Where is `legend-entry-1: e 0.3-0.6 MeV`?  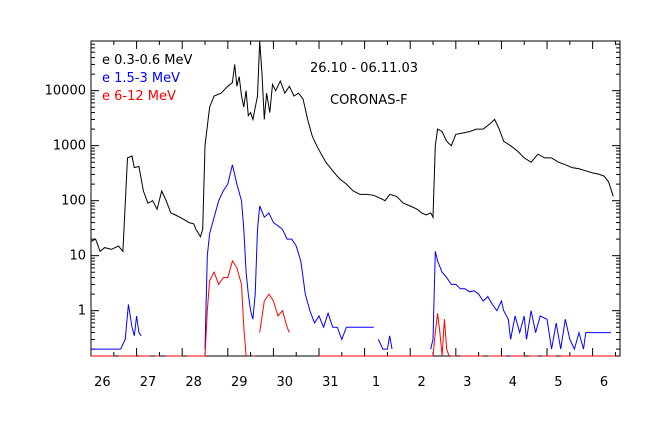
legend-entry-1: e 0.3-0.6 MeV is located at coordinates (147, 60).